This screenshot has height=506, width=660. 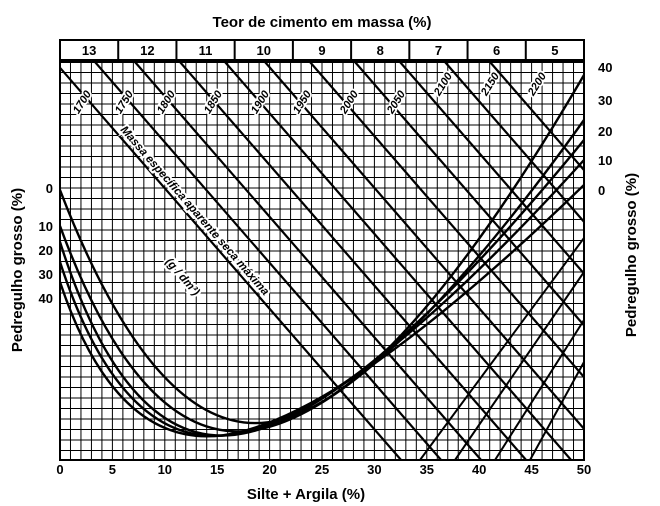 What do you see at coordinates (374, 469) in the screenshot?
I see `bottom-axis-tick: 30` at bounding box center [374, 469].